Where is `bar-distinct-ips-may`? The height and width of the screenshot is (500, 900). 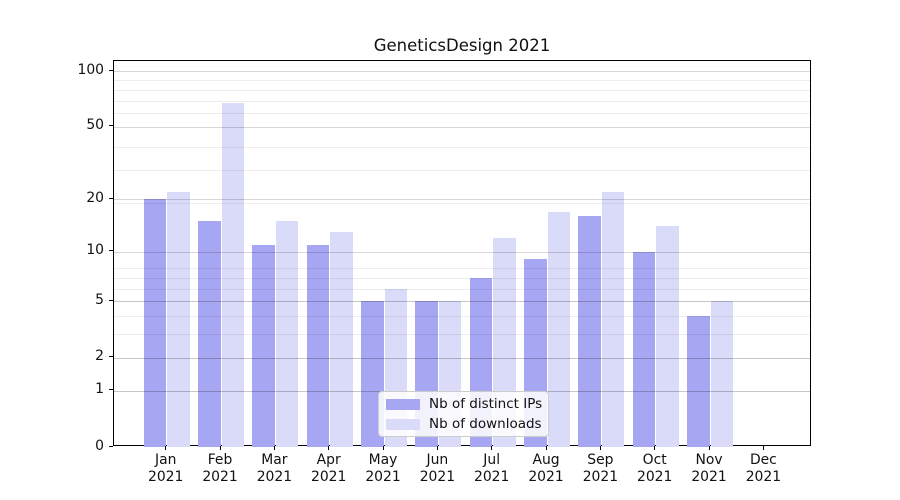 bar-distinct-ips-may is located at coordinates (372, 374).